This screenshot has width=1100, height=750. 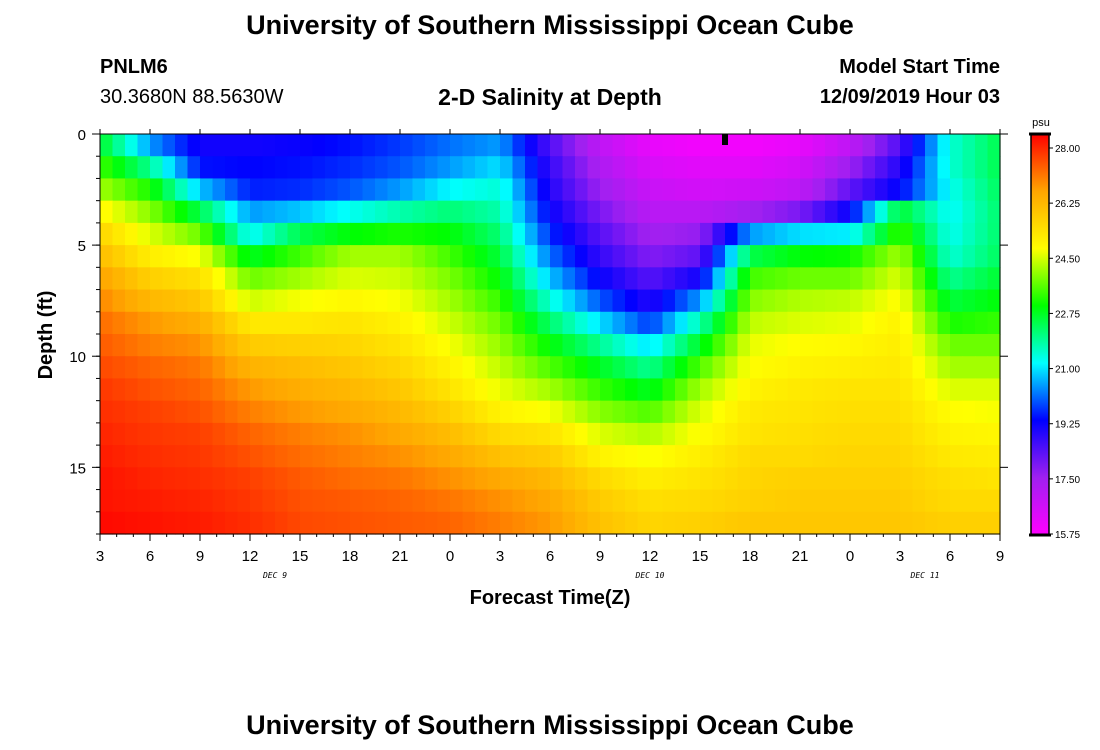 I want to click on station-coordinates: 30.3680N 88.5630W, so click(x=192, y=97).